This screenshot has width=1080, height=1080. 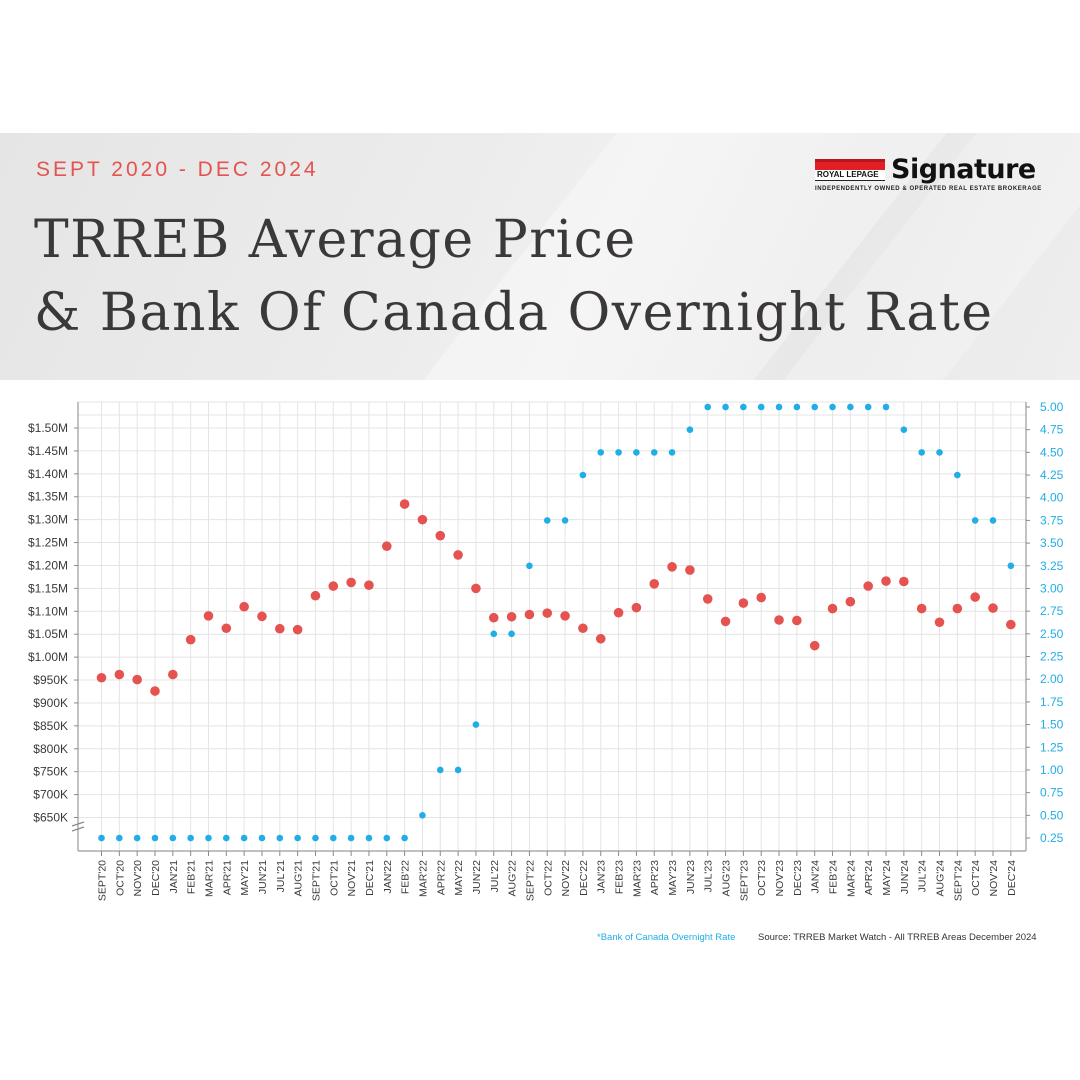 I want to click on x-tick-label: FEB'22, so click(x=406, y=877).